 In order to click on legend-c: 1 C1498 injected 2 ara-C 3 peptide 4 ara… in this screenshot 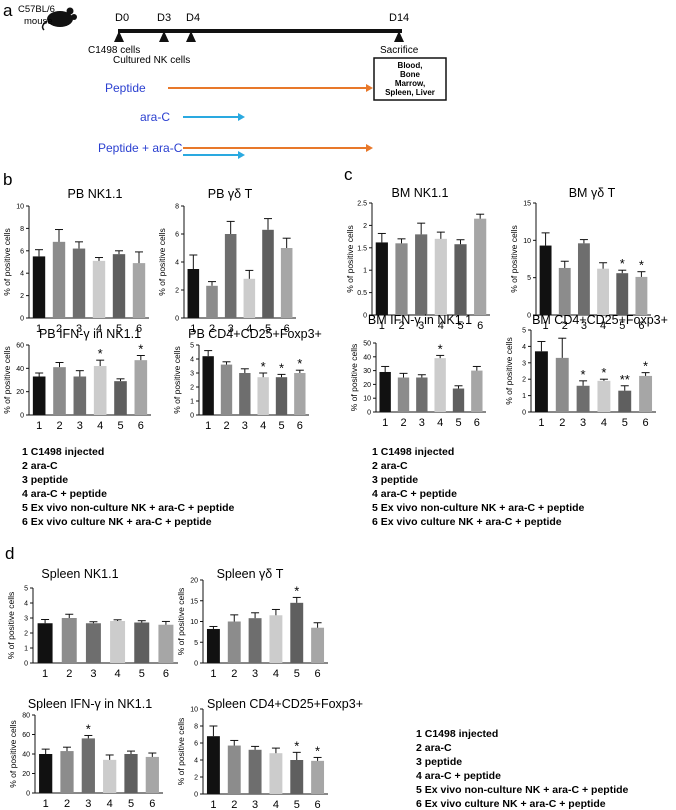, I will do `click(478, 487)`.